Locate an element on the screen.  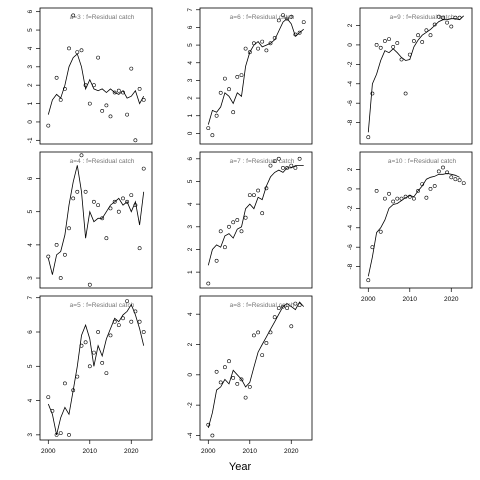
y-tick-label: -1 is located at coordinates (30, 140).